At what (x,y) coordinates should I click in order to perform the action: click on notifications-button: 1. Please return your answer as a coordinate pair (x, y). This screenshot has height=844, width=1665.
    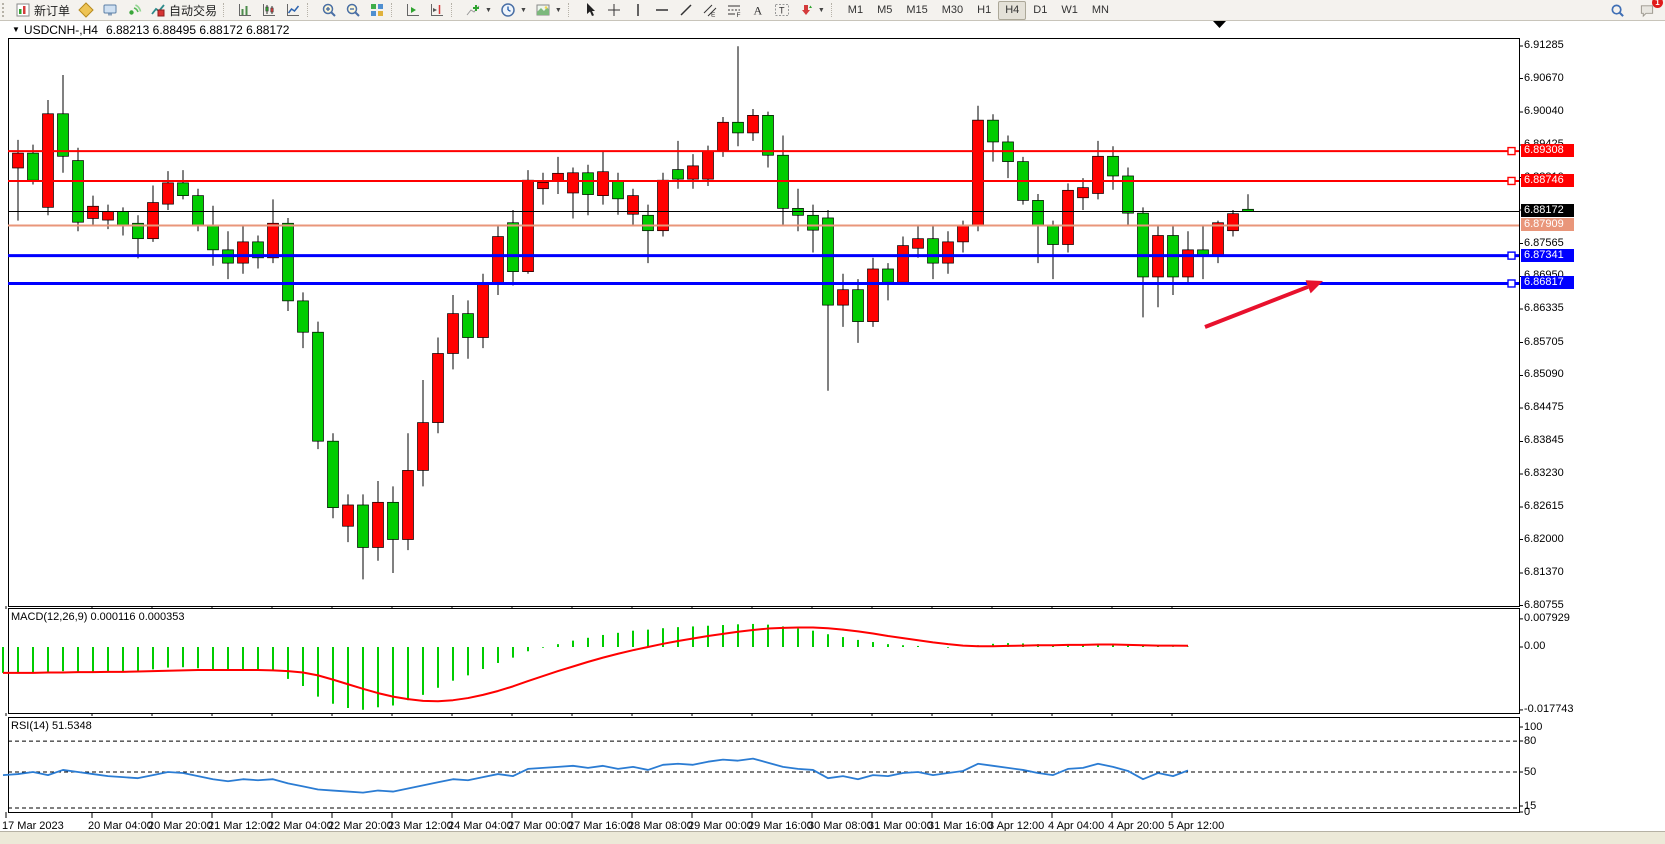
    Looking at the image, I should click on (1649, 10).